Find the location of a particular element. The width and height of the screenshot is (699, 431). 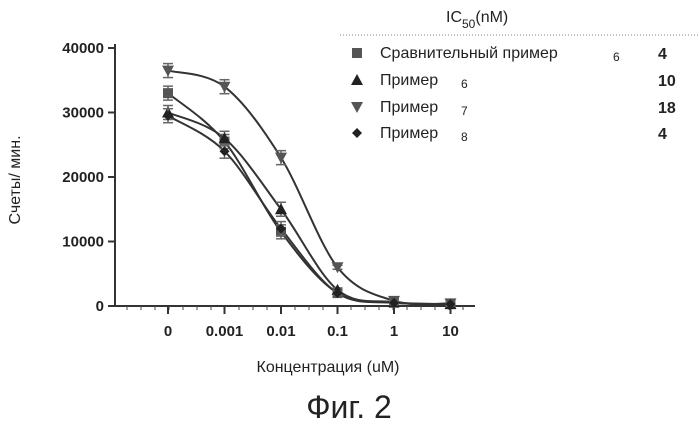

y-tick-label: 20000 is located at coordinates (83, 177).